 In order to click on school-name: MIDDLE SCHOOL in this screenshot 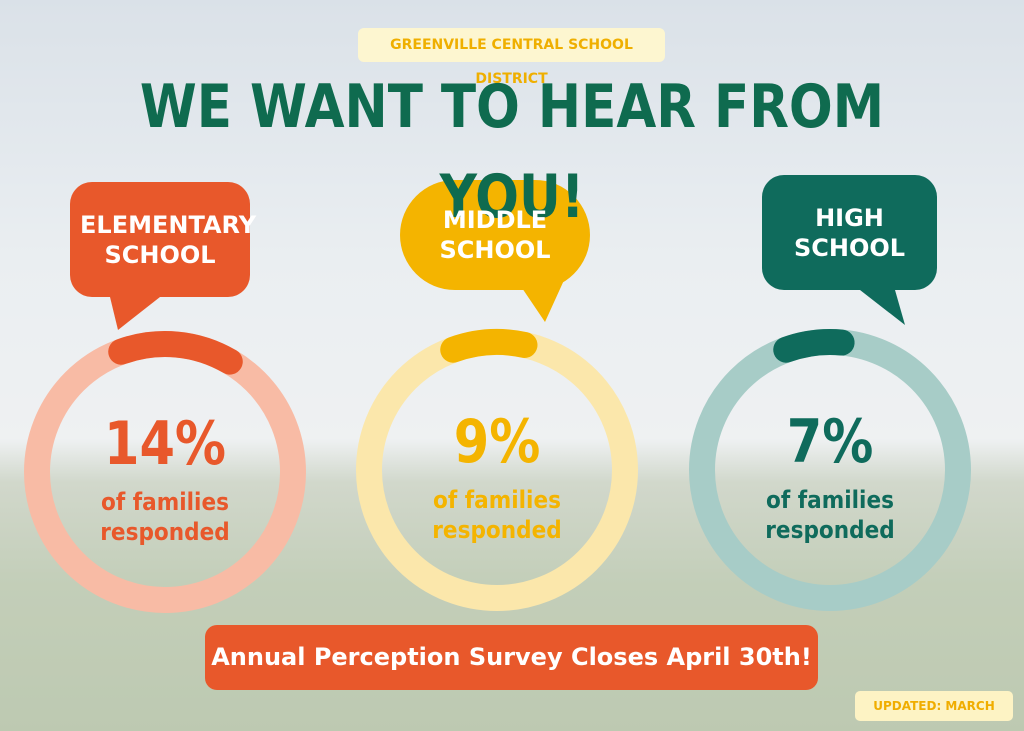, I will do `click(495, 235)`.